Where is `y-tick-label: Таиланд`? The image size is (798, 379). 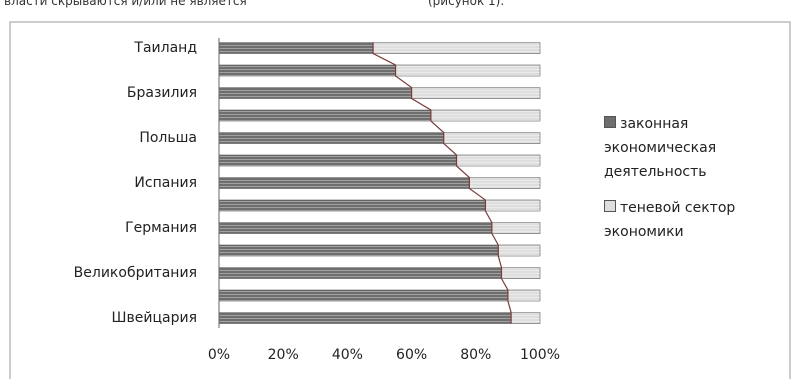 y-tick-label: Таиланд is located at coordinates (165, 48).